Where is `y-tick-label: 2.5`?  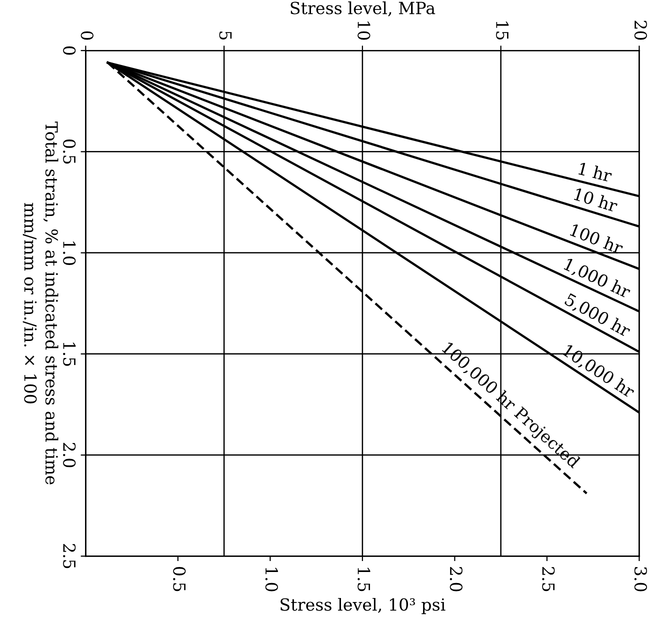
y-tick-label: 2.5 is located at coordinates (69, 556).